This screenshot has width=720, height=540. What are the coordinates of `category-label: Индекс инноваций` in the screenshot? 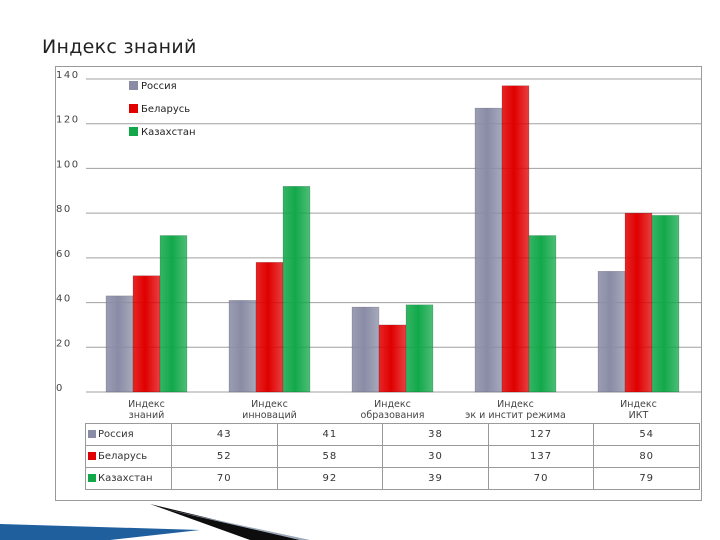 It's located at (269, 410).